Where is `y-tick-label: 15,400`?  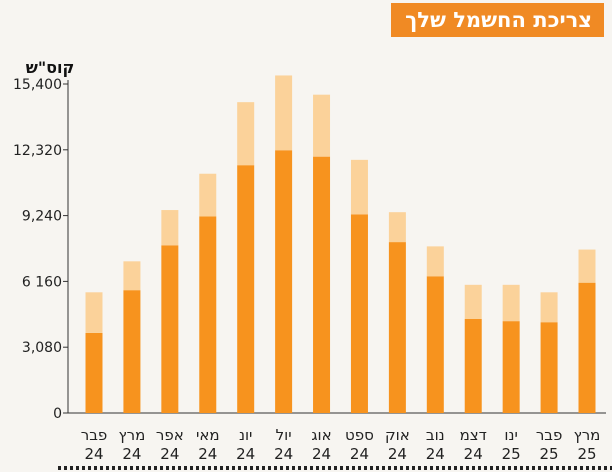 y-tick-label: 15,400 is located at coordinates (37, 85).